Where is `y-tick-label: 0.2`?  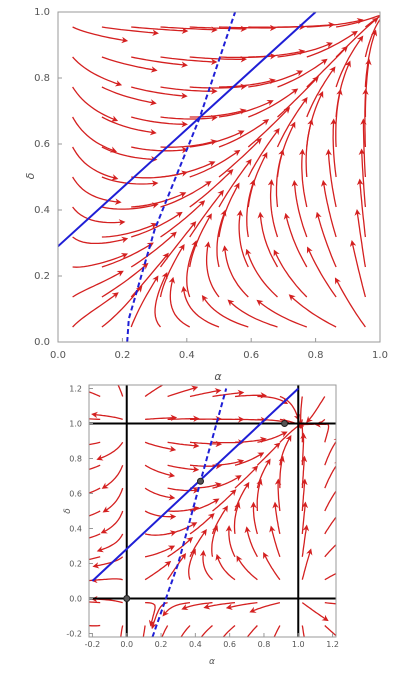 y-tick-label: 0.2 is located at coordinates (75, 564).